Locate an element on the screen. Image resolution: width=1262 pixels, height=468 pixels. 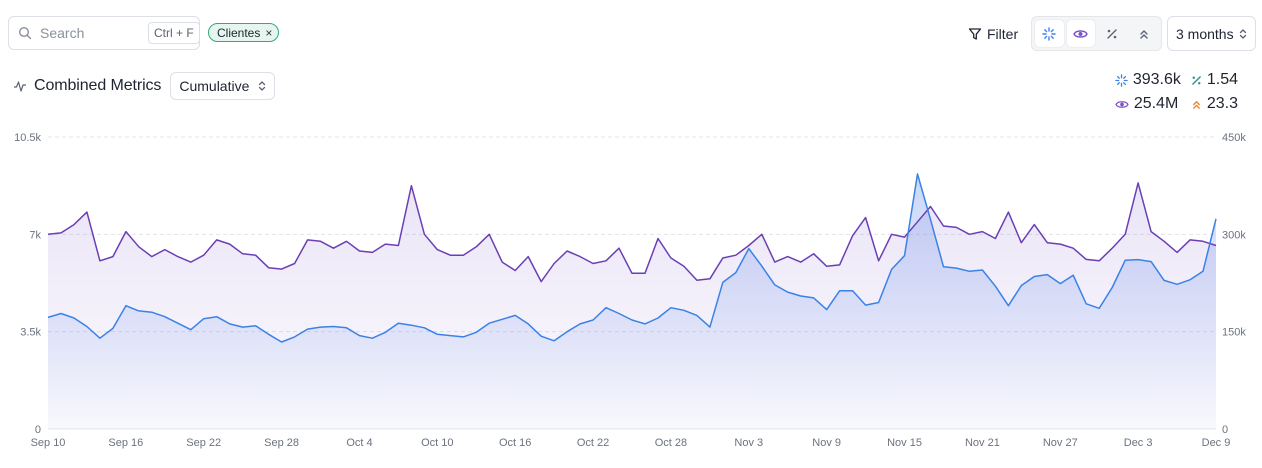
x-tick-label: Sep 16 is located at coordinates (125, 443).